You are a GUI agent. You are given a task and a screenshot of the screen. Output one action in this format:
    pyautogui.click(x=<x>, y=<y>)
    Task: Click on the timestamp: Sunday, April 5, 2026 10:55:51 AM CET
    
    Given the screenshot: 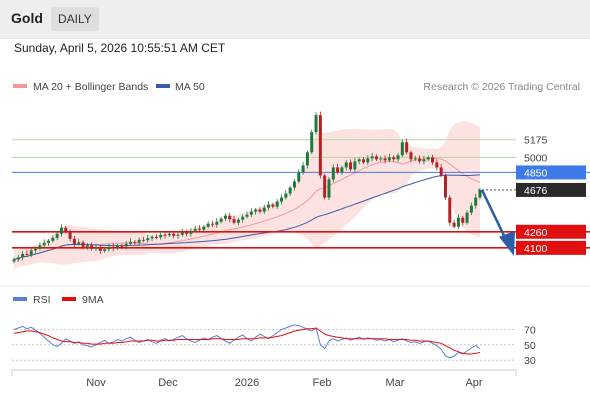 What is the action you would take?
    pyautogui.click(x=120, y=48)
    